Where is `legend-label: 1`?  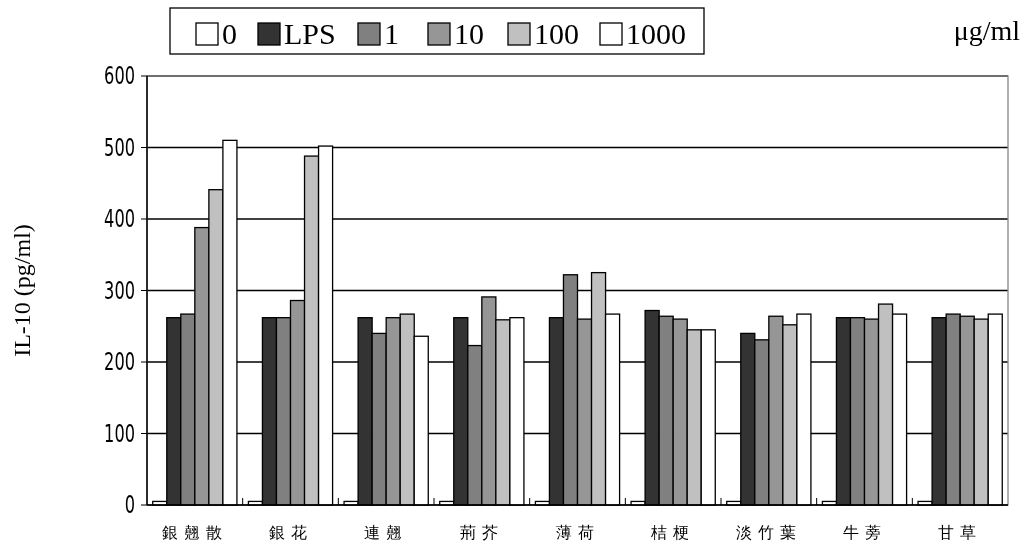
legend-label: 1 is located at coordinates (391, 33).